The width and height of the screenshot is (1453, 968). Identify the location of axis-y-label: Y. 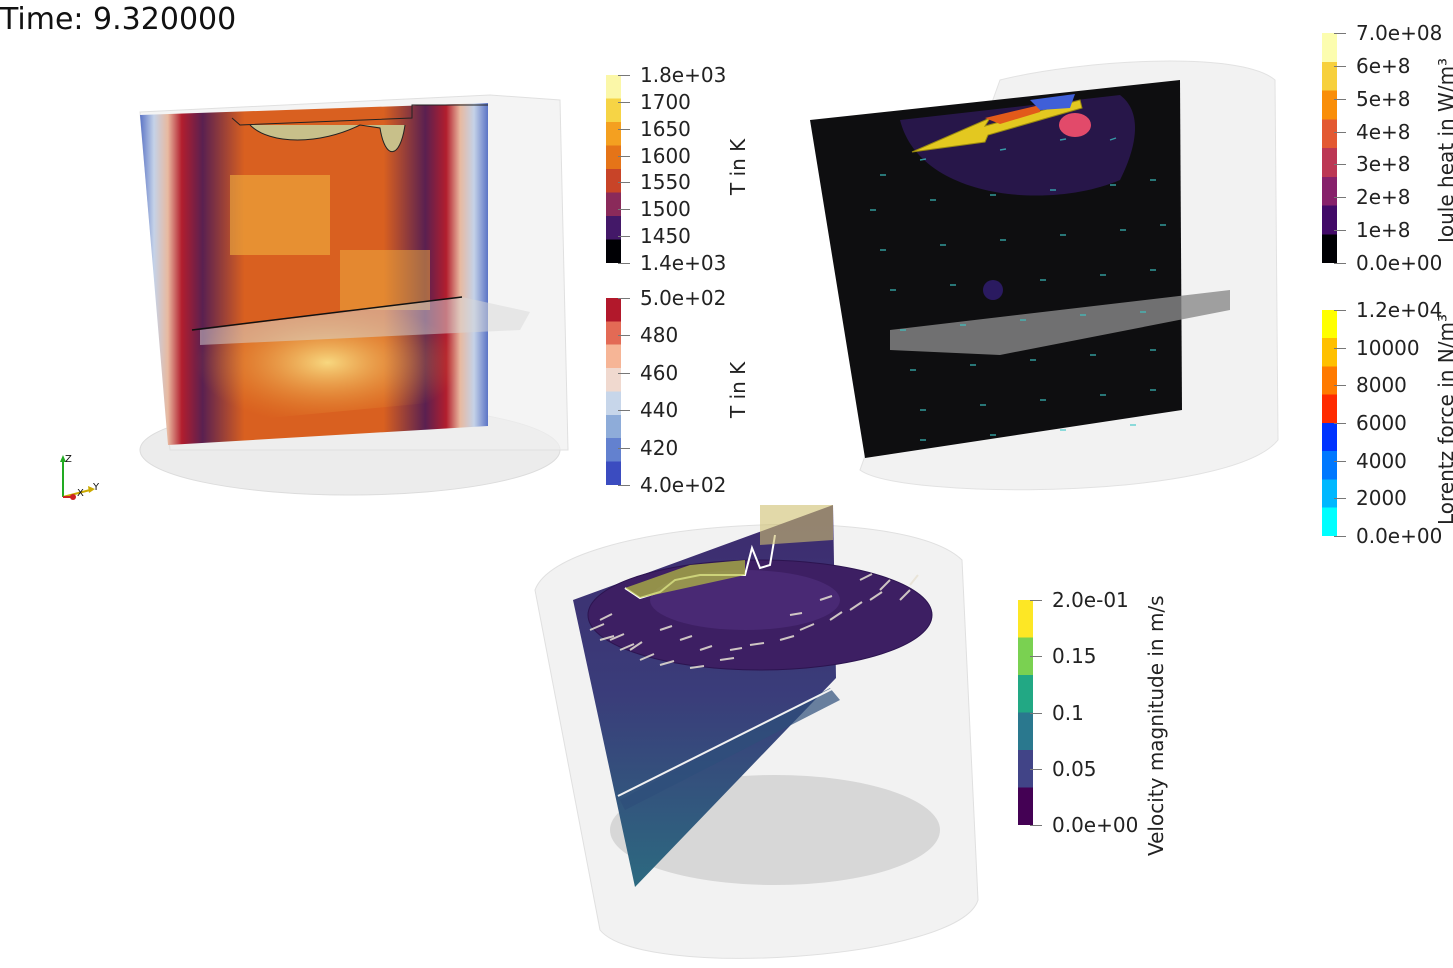
(96, 487).